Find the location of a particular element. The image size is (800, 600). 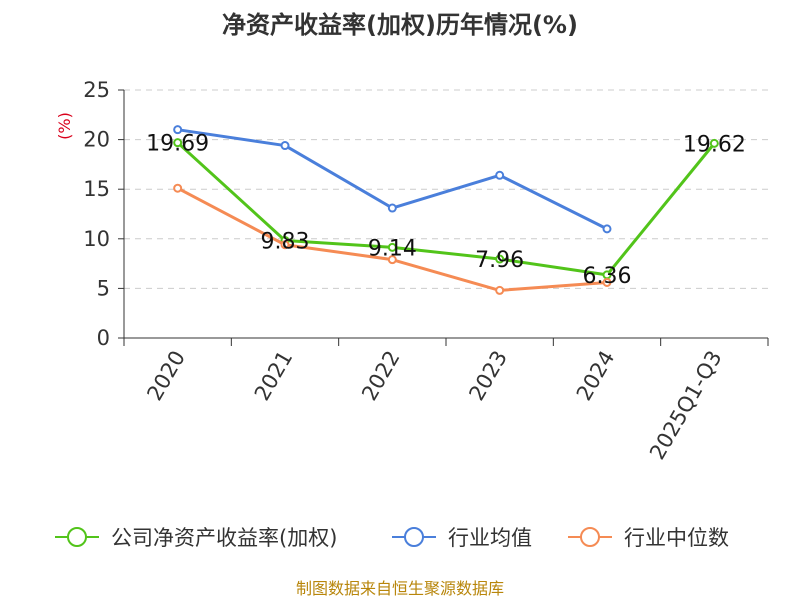

y-tick-label: 15 is located at coordinates (96, 189).